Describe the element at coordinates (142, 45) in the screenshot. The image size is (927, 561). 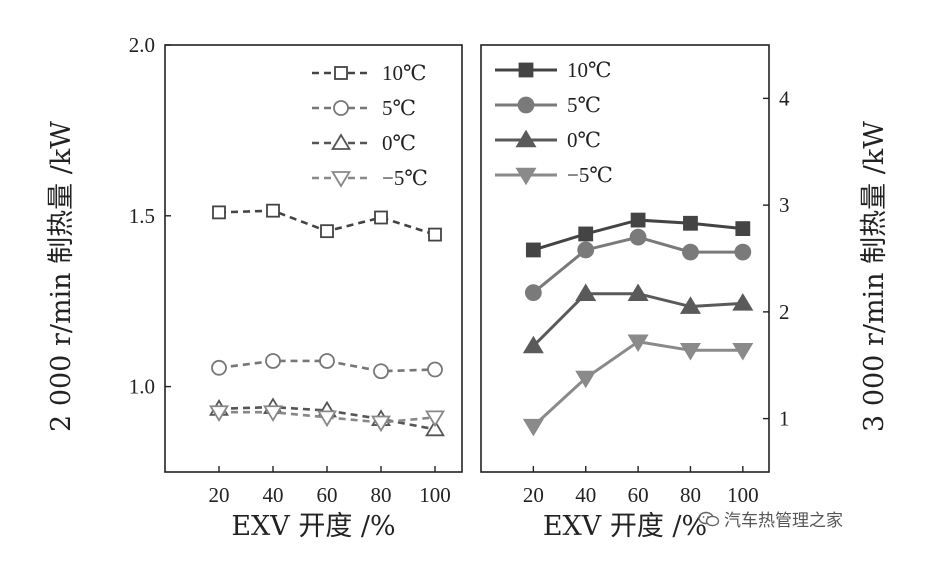
I see `y-tick-label: 2.0` at that location.